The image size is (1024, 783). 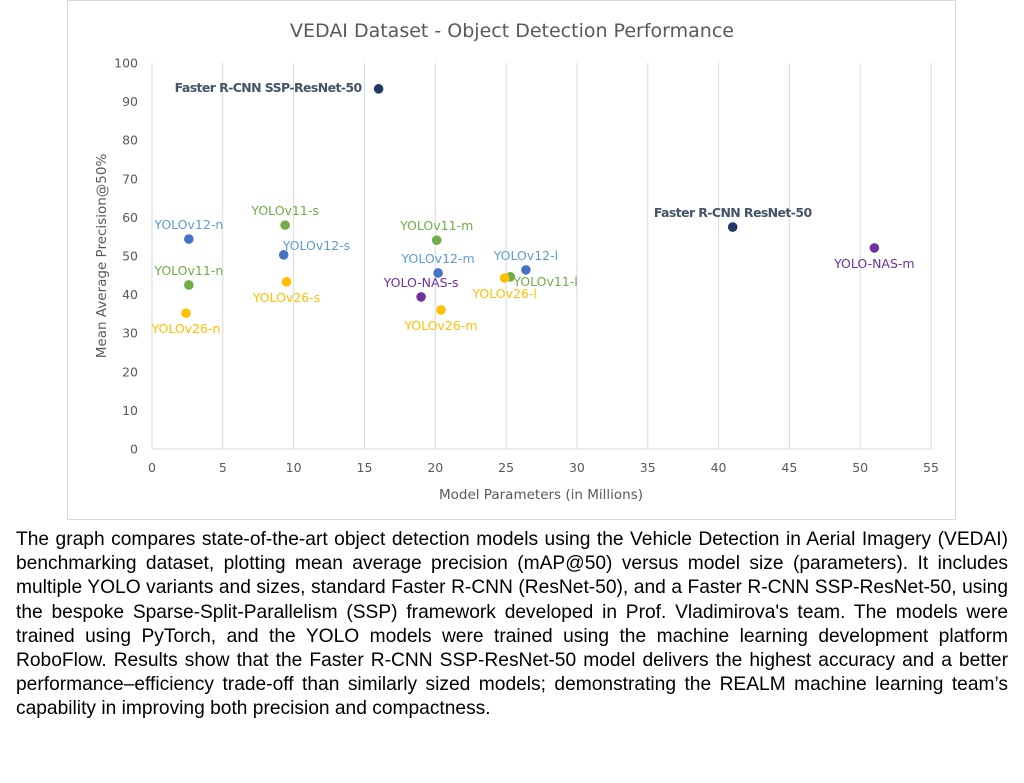 I want to click on data-label: Faster R-CNN ResNet-50, so click(x=733, y=212).